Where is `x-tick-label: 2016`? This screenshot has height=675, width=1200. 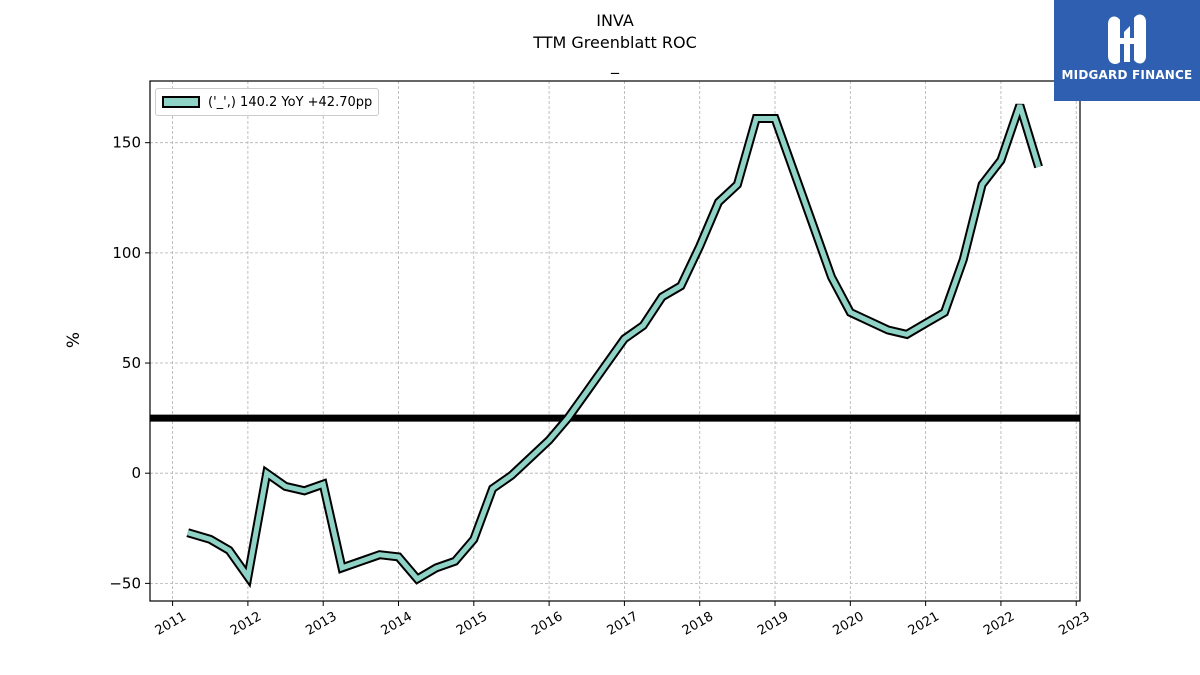 x-tick-label: 2016 is located at coordinates (547, 624).